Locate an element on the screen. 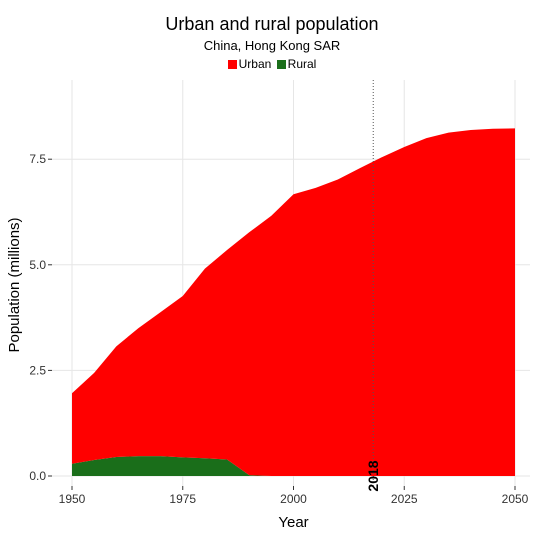  chart-subtitle: China, Hong Kong SAR is located at coordinates (272, 45).